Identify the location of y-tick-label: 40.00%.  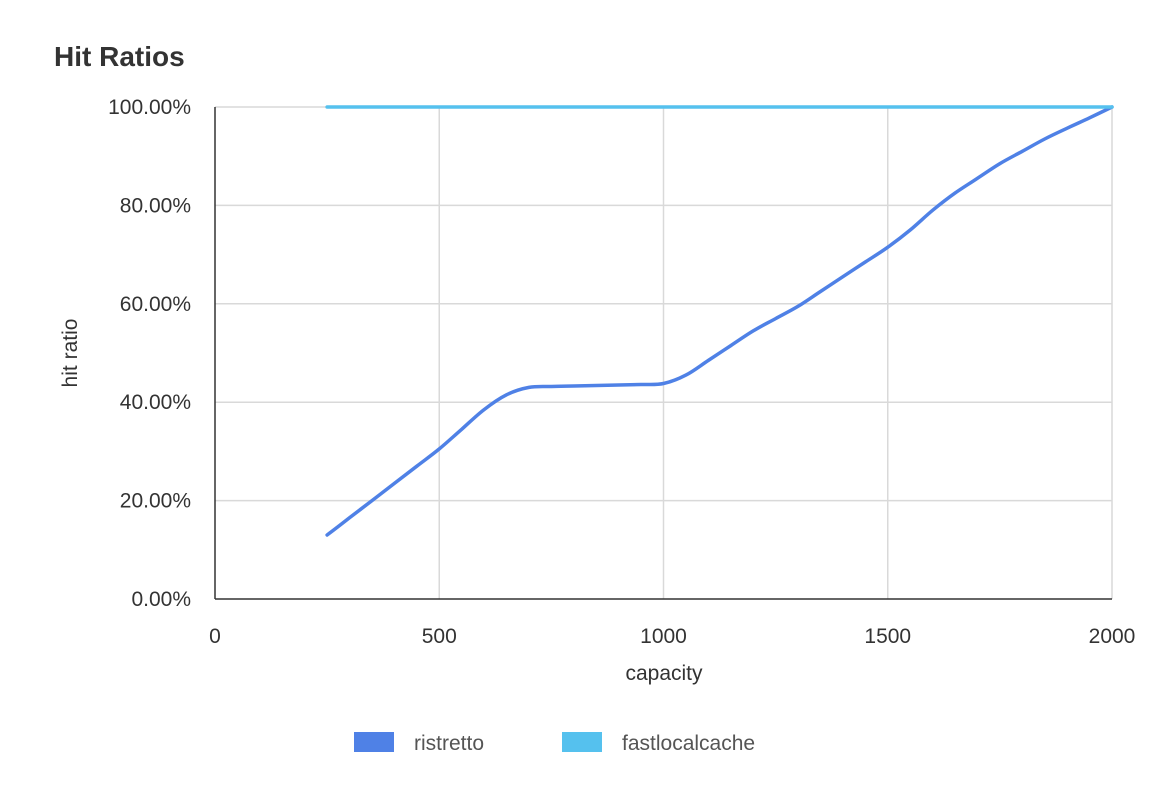
(155, 402).